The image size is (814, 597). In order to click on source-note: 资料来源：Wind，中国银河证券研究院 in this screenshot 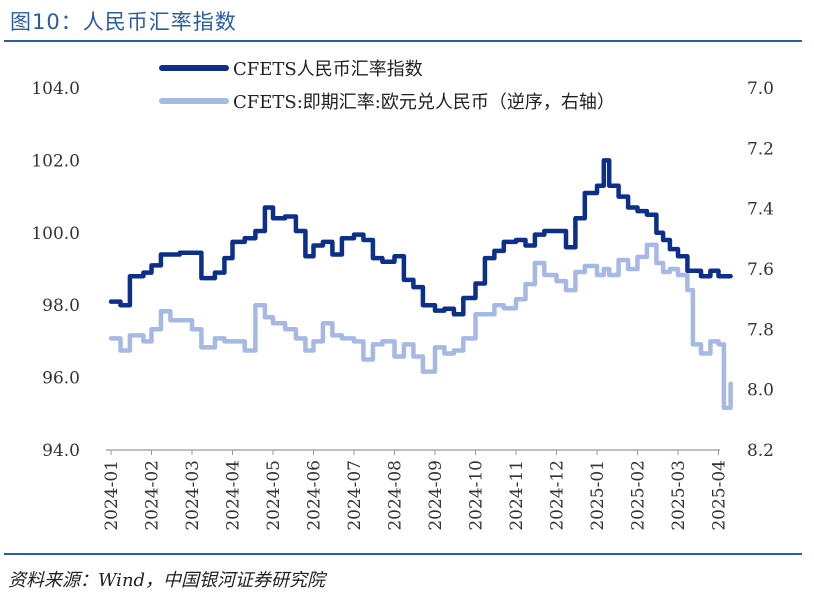, I will do `click(167, 580)`.